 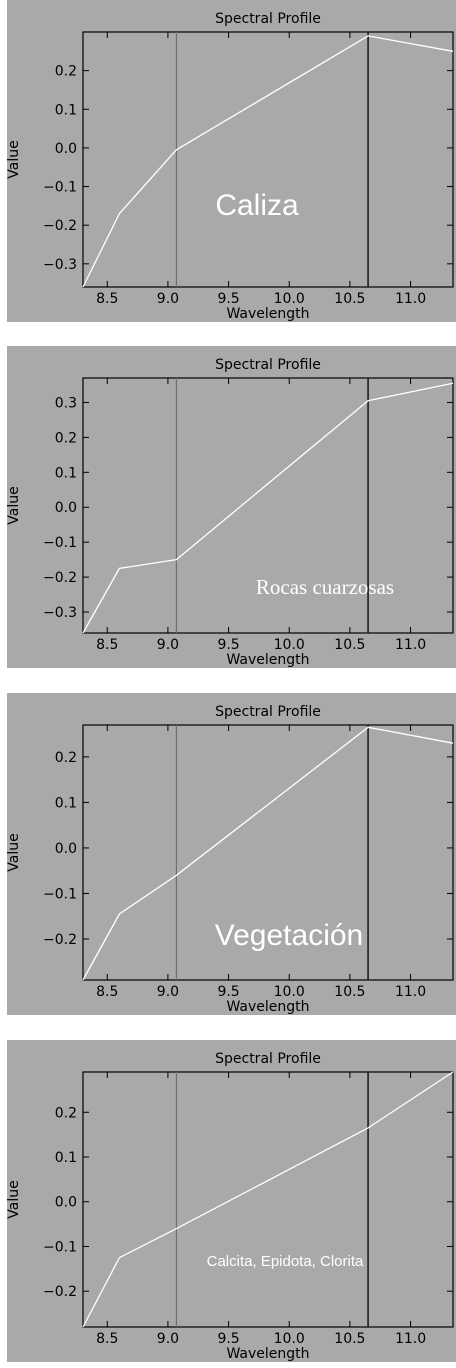 I want to click on chart-annotation: Caliza, so click(x=257, y=205).